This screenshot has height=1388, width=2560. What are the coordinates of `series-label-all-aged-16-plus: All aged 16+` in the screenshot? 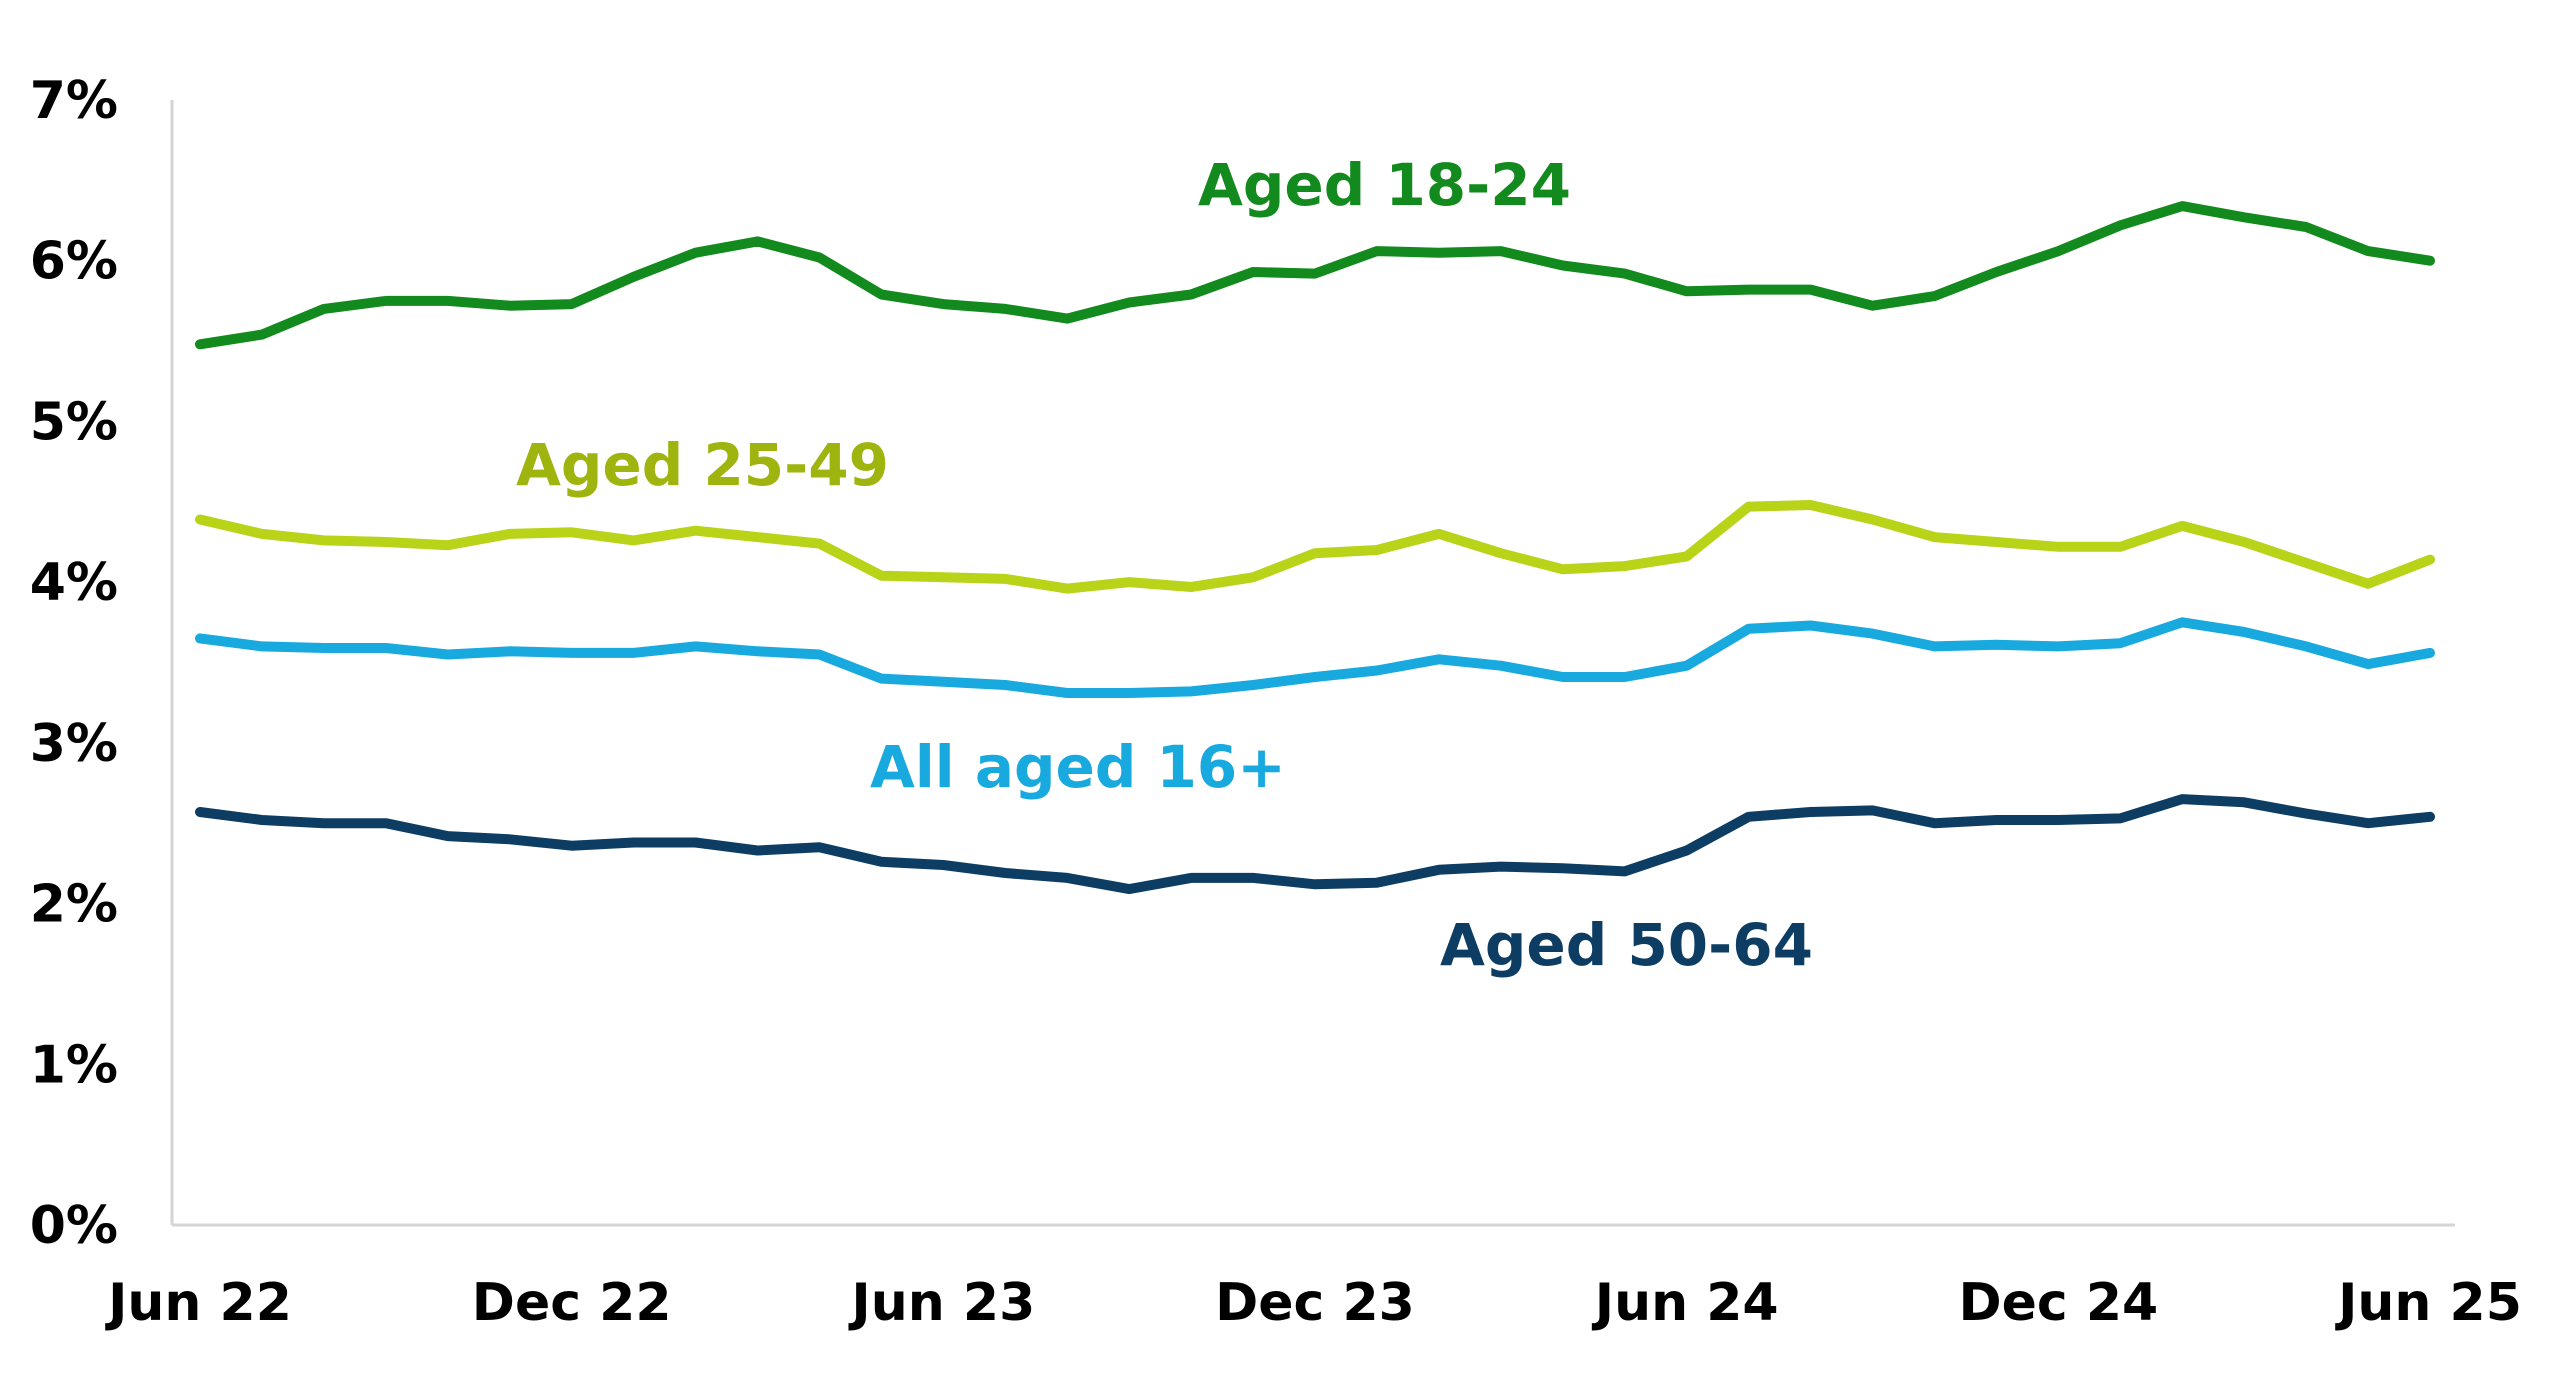 It's located at (1078, 767).